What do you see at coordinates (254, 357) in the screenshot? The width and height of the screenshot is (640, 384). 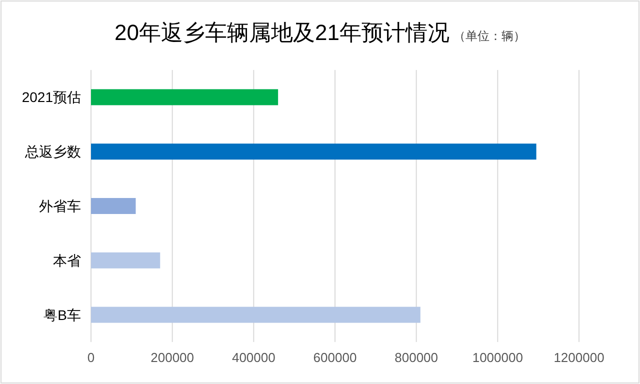 I see `x-tick-label: 400000` at bounding box center [254, 357].